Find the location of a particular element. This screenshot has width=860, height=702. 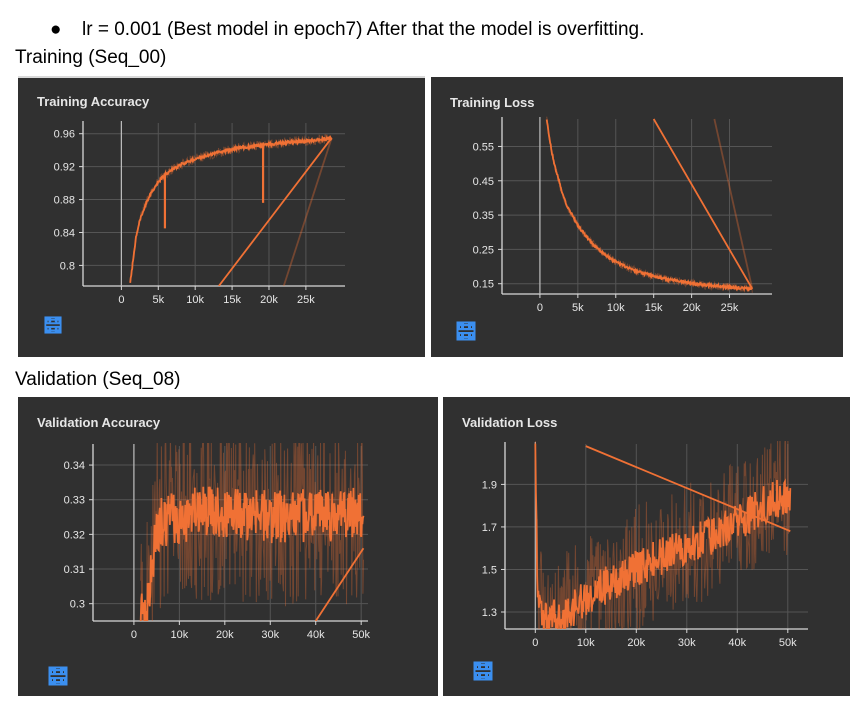

training-accuracy-chart: 0.8 0.84 0.88 0.92 0.96 0 5k 10k 15k 20k 25k is located at coordinates (199, 213).